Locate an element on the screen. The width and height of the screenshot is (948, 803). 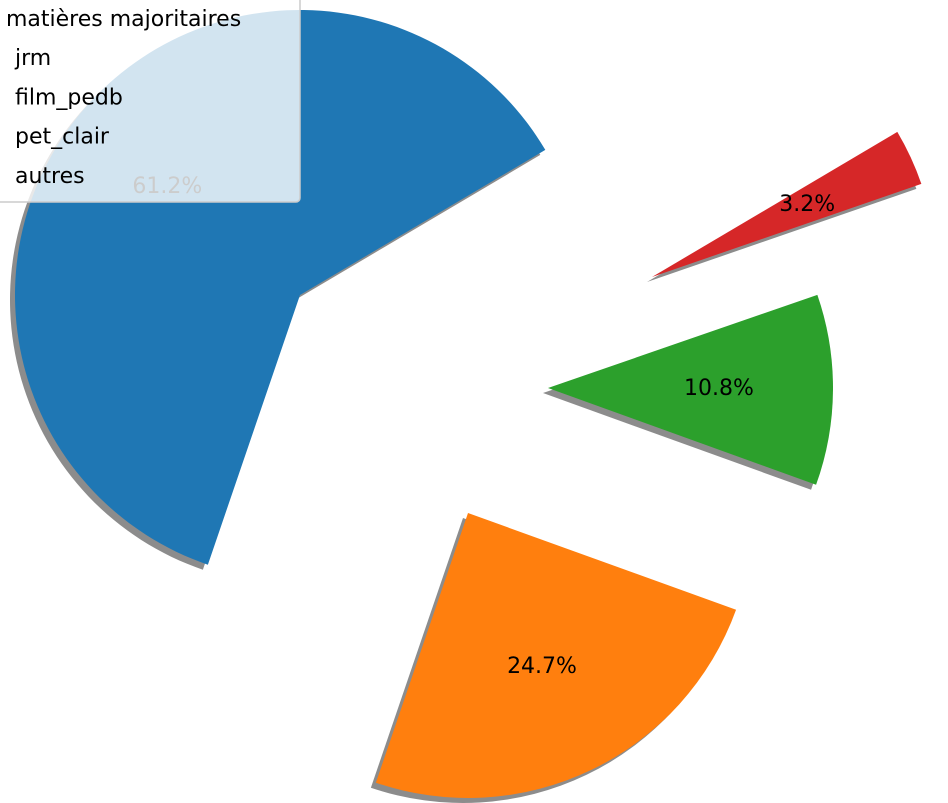
legend-label: film_pedb is located at coordinates (69, 97).